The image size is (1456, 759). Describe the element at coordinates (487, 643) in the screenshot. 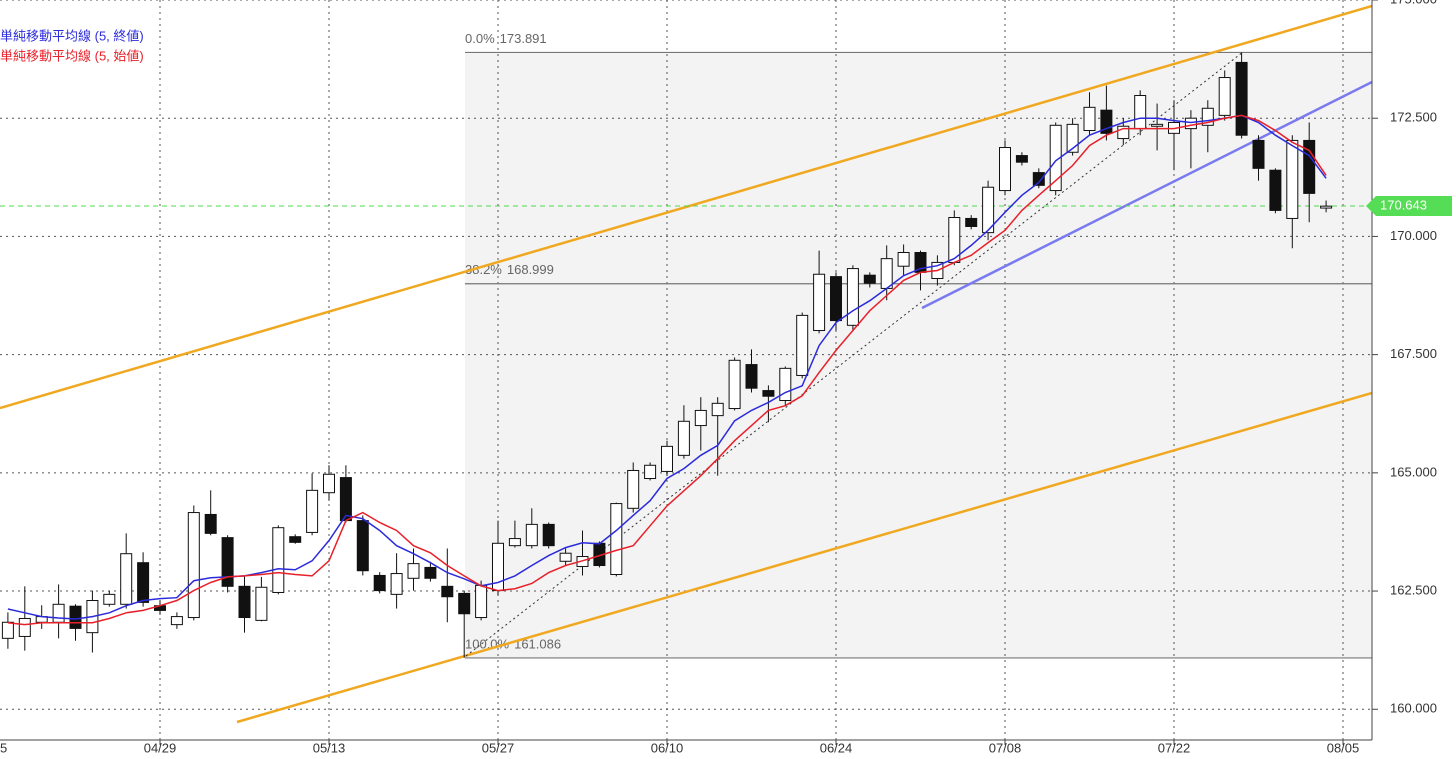

I see `fib-label: 100.0%` at that location.